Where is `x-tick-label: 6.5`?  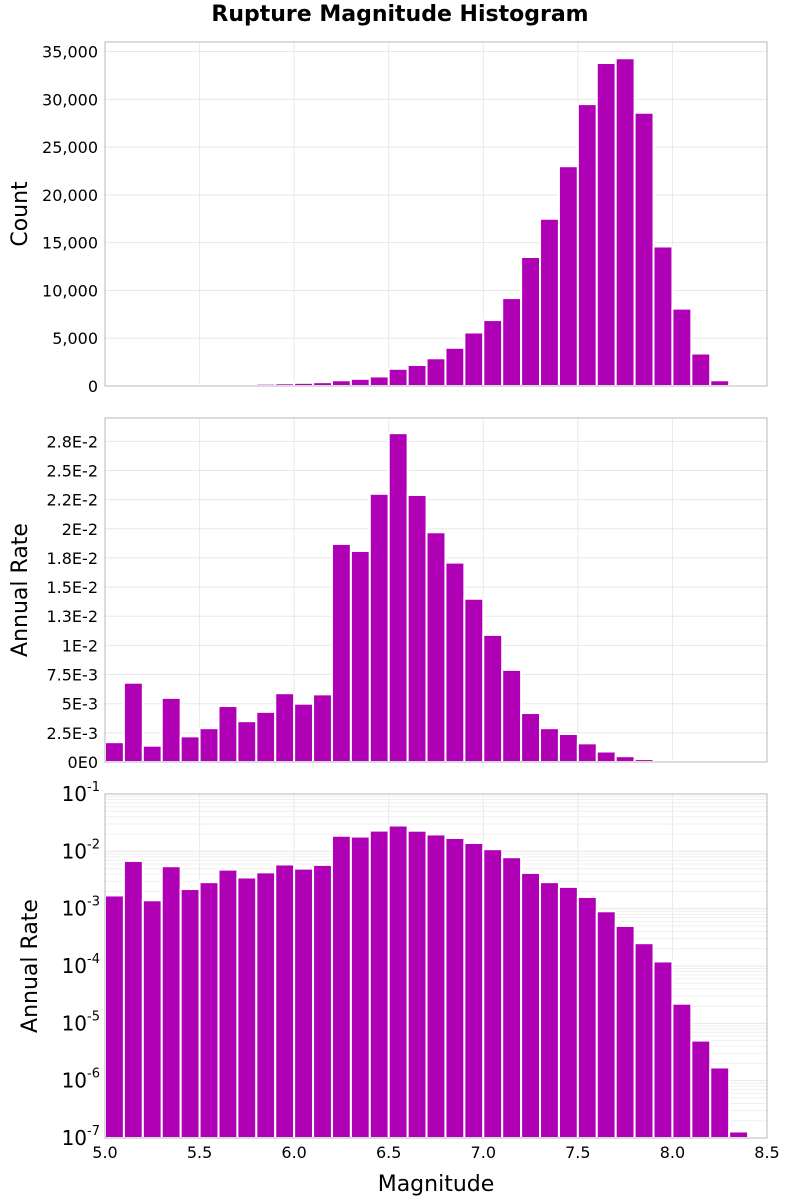 x-tick-label: 6.5 is located at coordinates (388, 1152).